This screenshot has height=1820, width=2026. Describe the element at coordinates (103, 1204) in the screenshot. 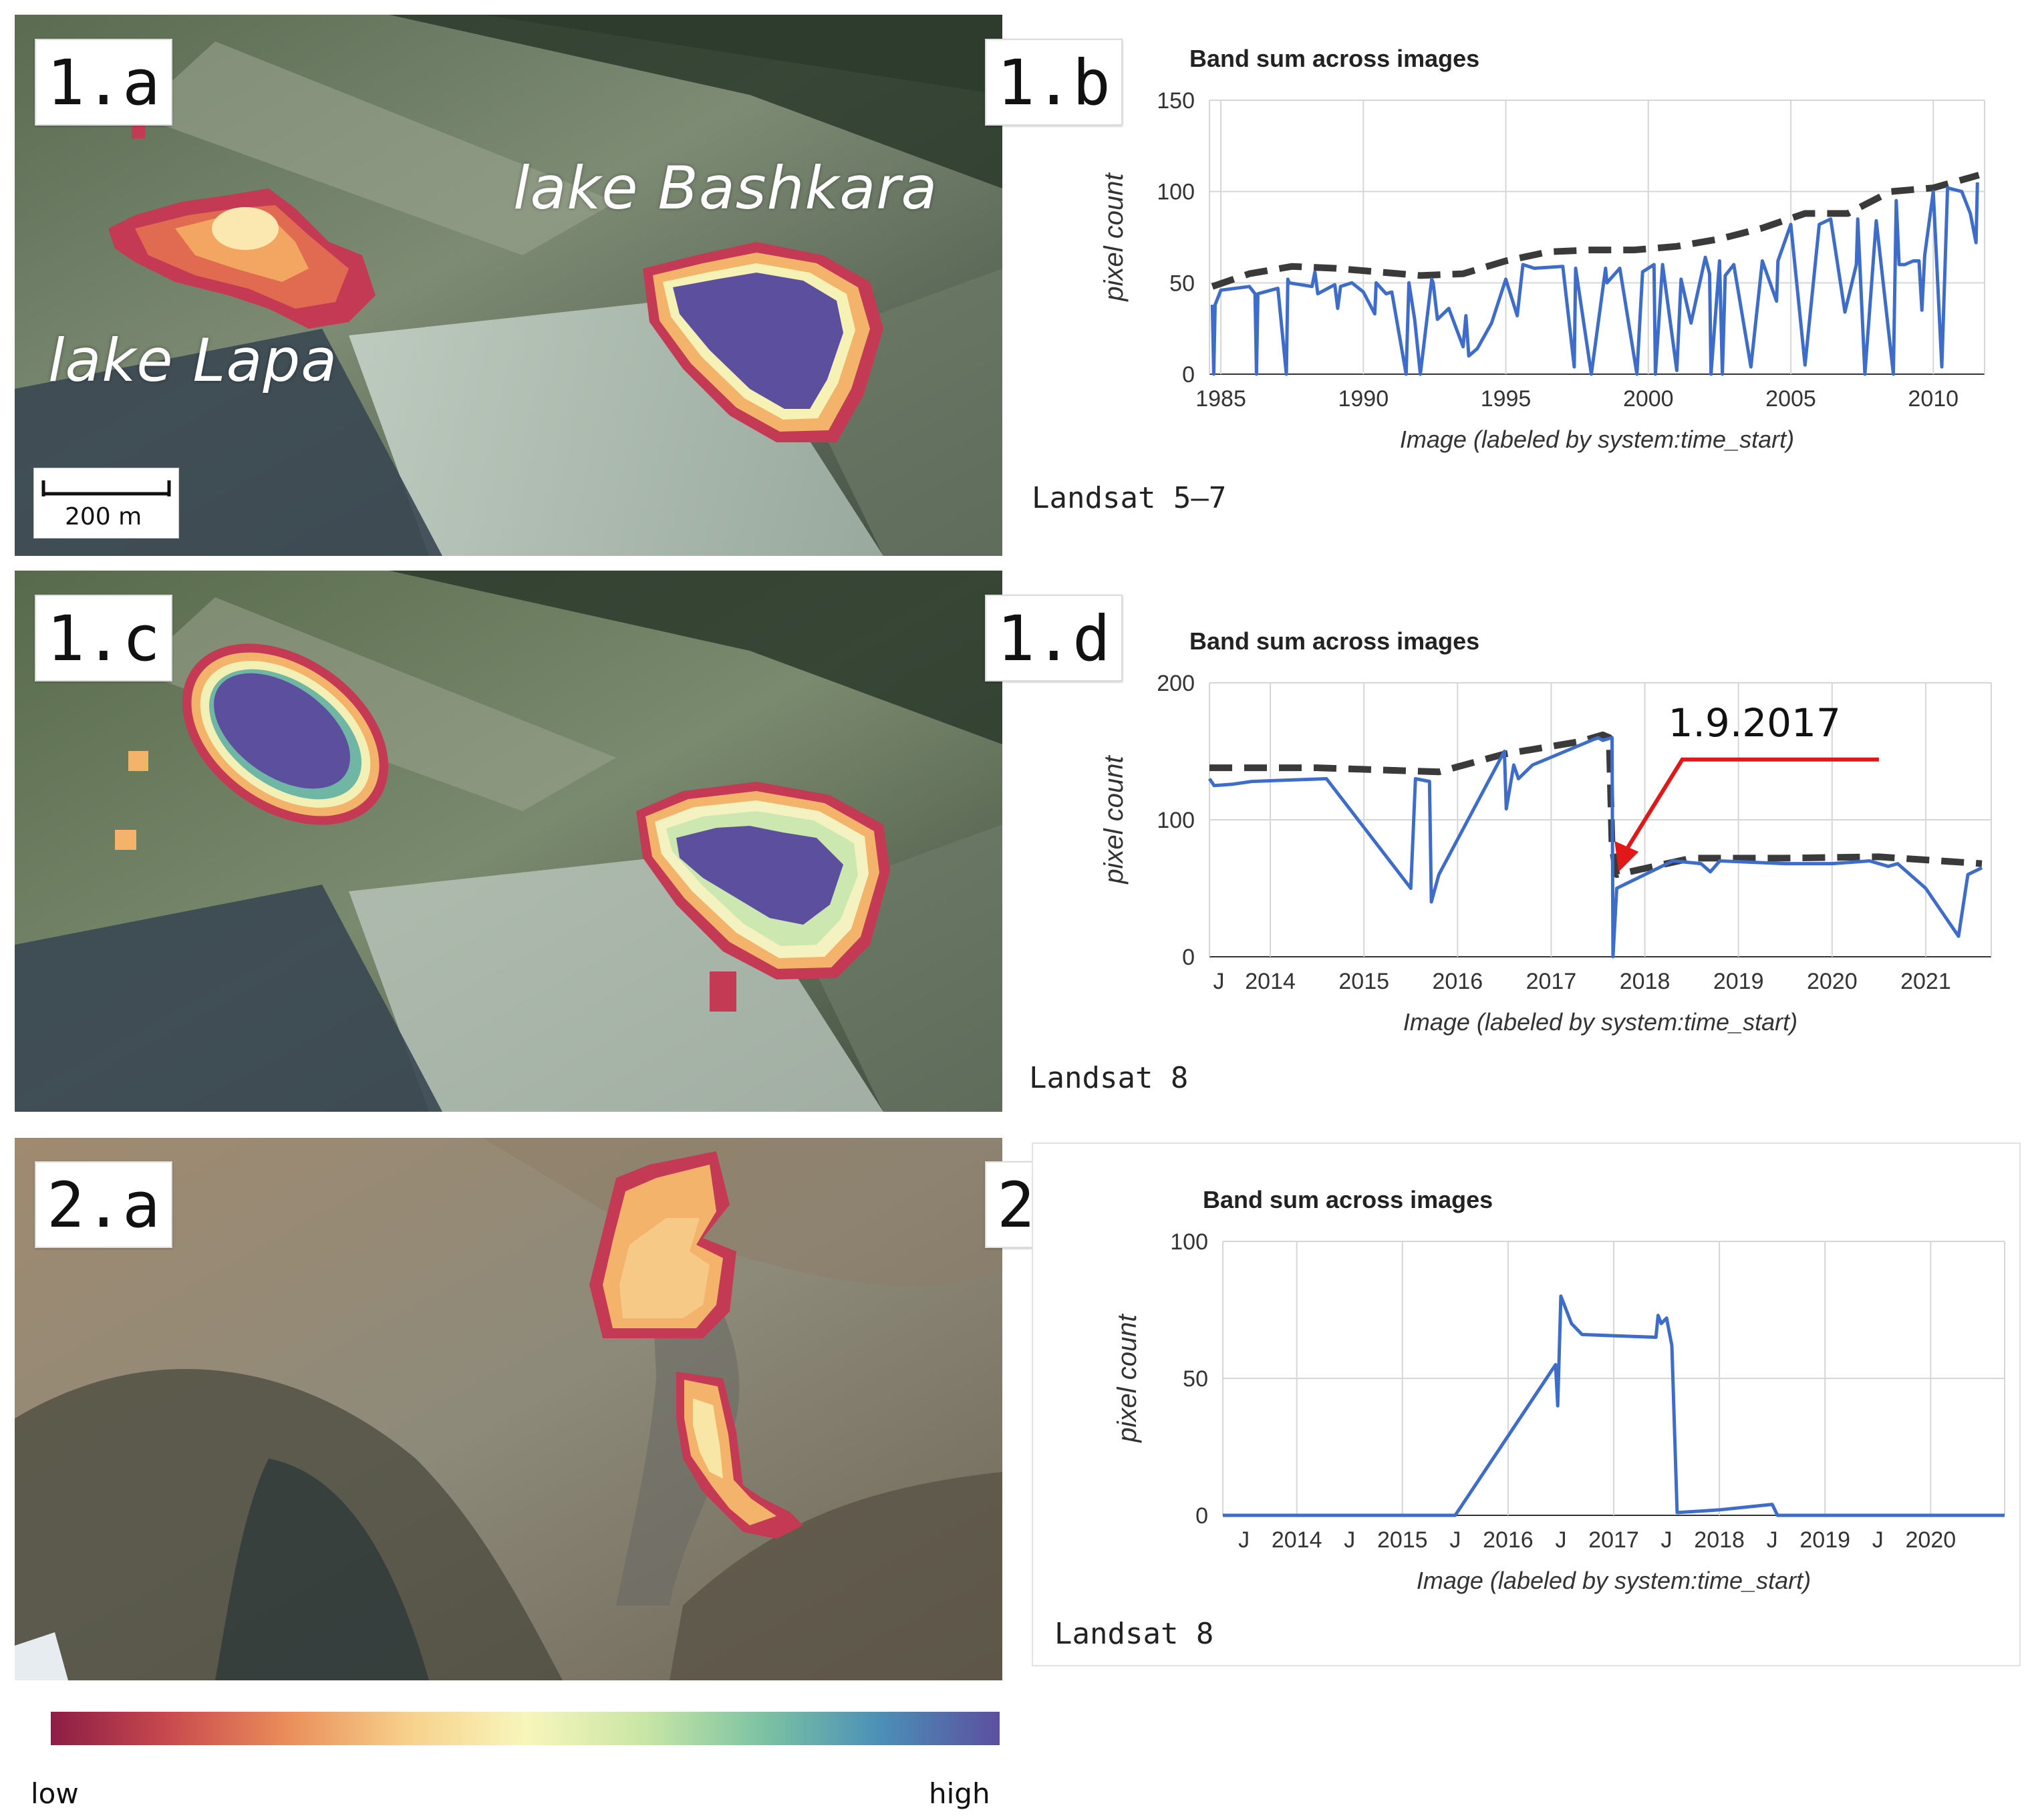

I see `panel-label-2a: 2.a` at that location.